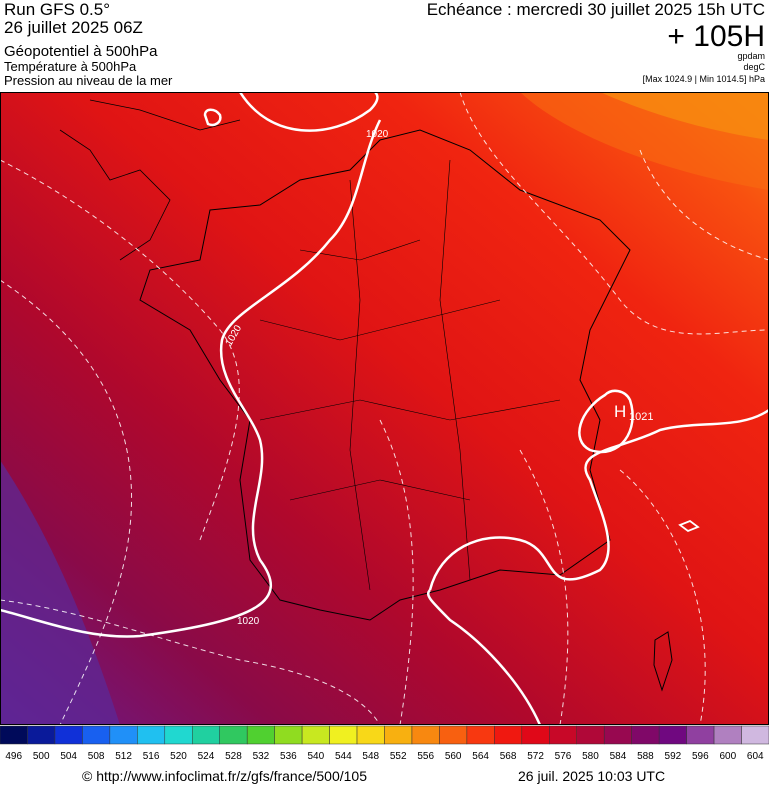  Describe the element at coordinates (535, 756) in the screenshot. I see `colorbar-label: 572` at that location.